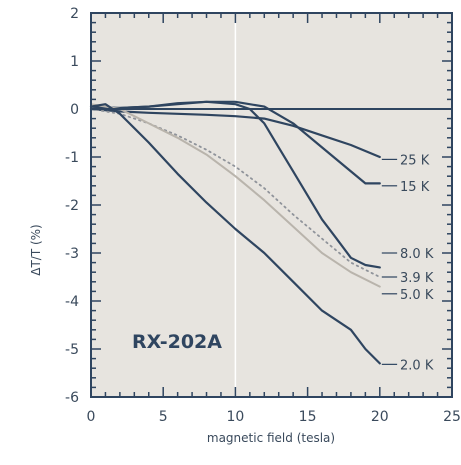  I want to click on y-tick-label: -2, so click(72, 206).